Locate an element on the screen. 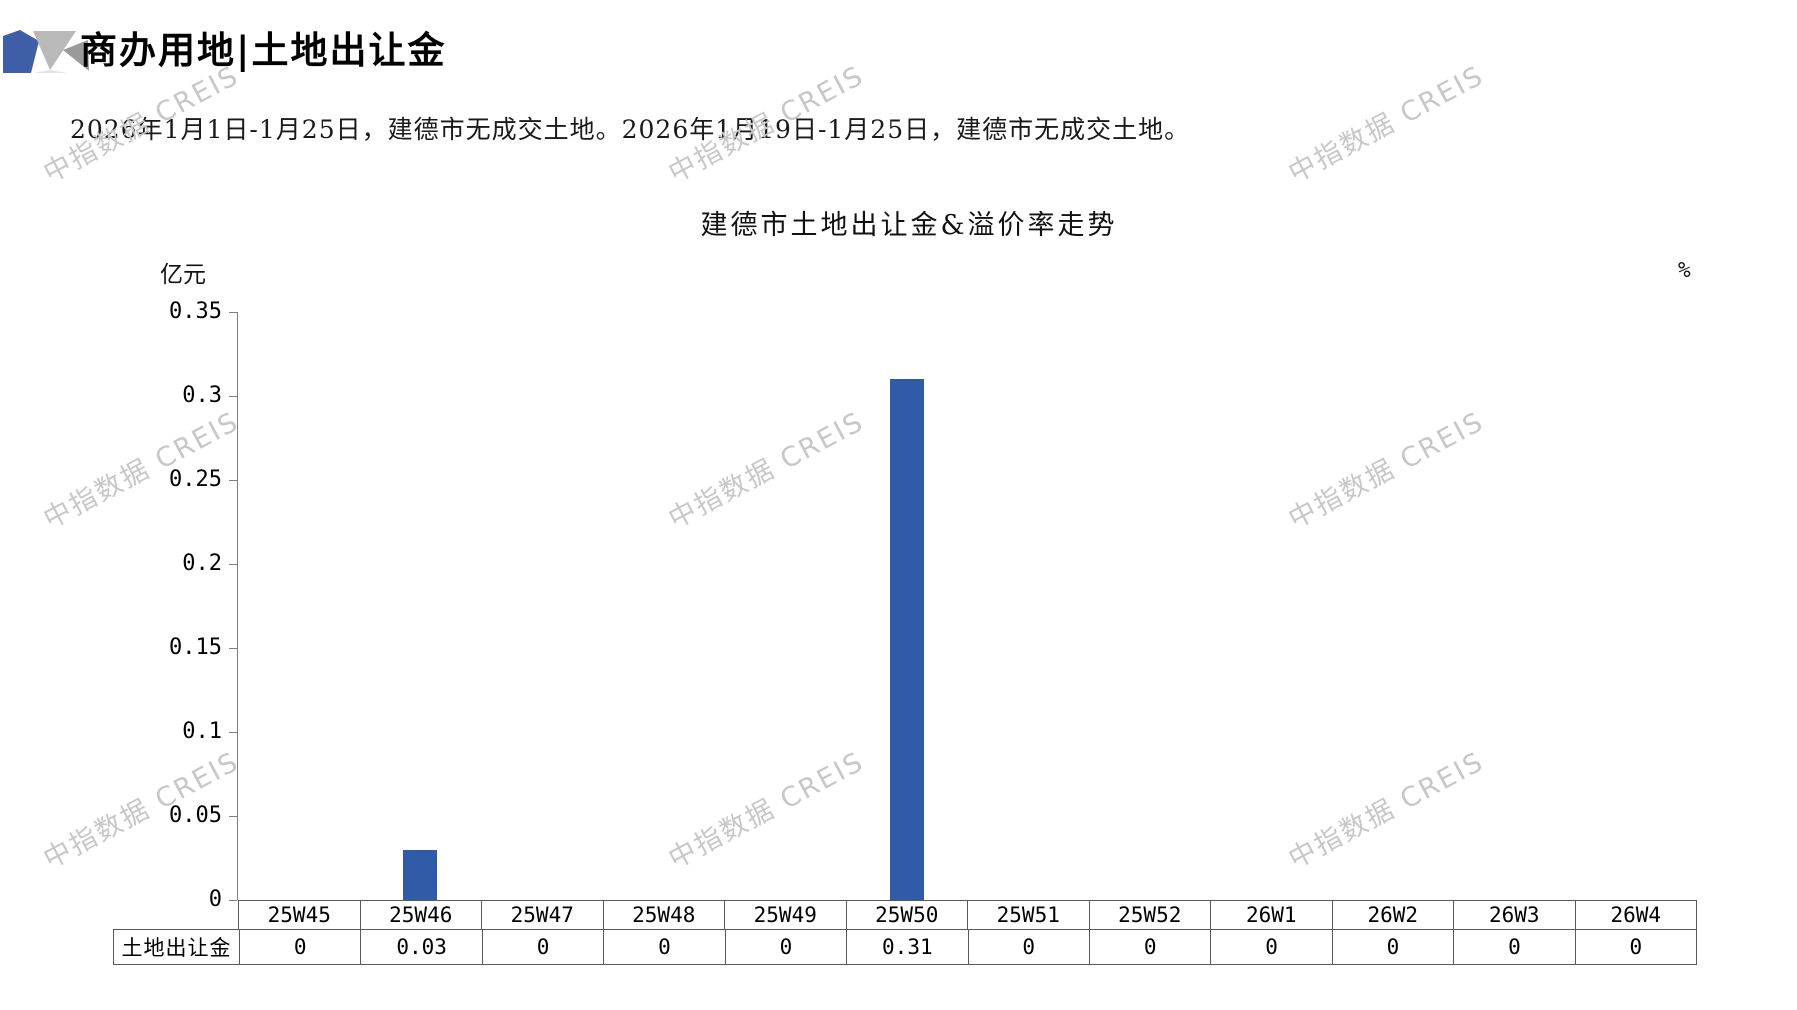 Image resolution: width=1797 pixels, height=1010 pixels. week-header-cell: 25W45 is located at coordinates (299, 915).